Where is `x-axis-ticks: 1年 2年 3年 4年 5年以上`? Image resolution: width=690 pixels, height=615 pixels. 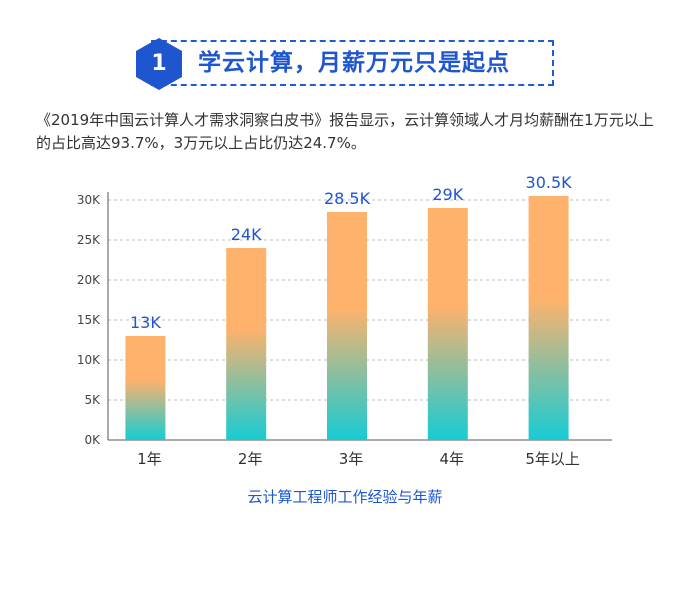
x-axis-ticks: 1年 2年 3年 4年 5年以上 is located at coordinates (358, 459).